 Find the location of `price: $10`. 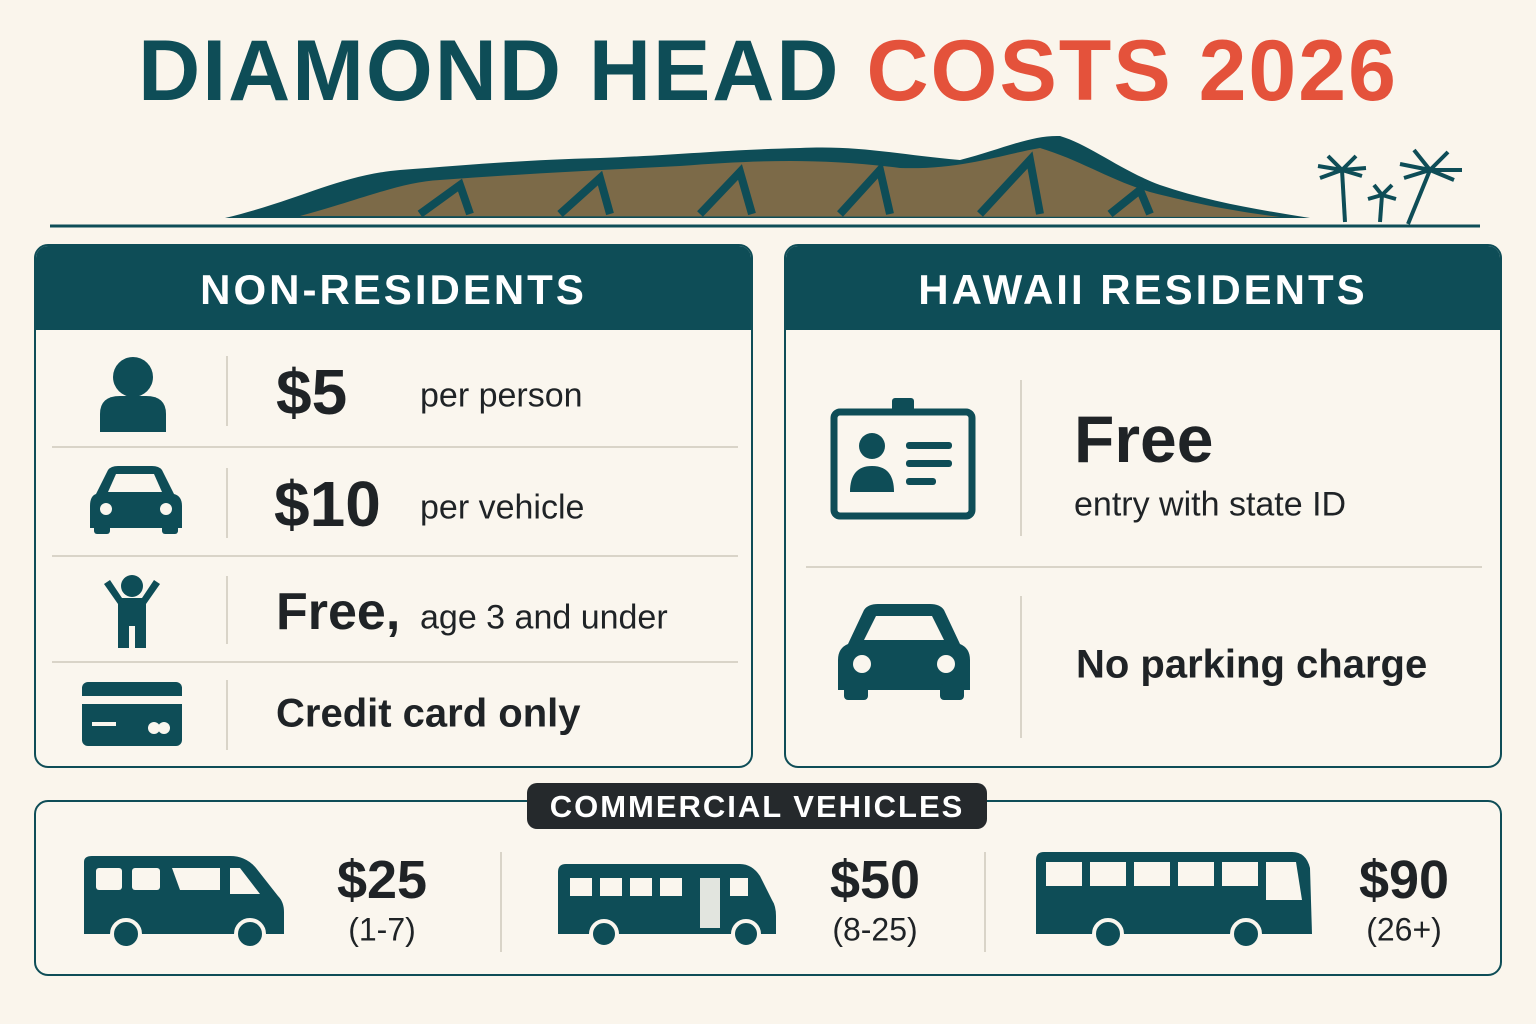

price: $10 is located at coordinates (327, 504).